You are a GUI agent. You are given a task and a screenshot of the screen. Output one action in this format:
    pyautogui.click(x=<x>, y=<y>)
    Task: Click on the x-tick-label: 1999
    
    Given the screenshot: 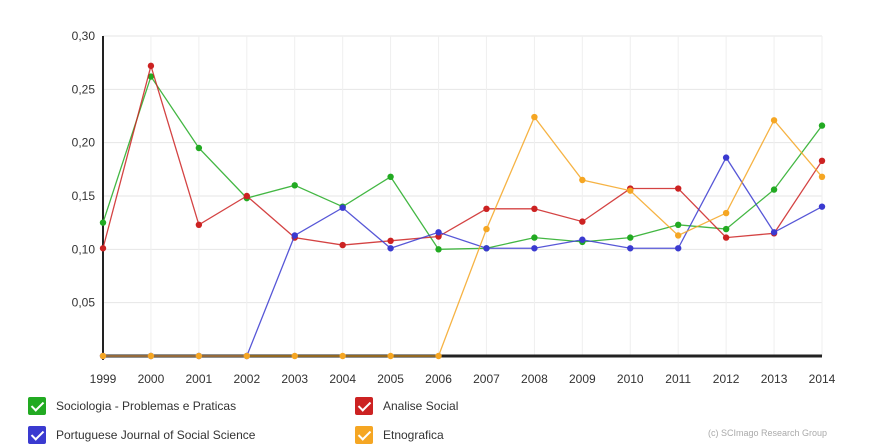 What is the action you would take?
    pyautogui.click(x=103, y=379)
    